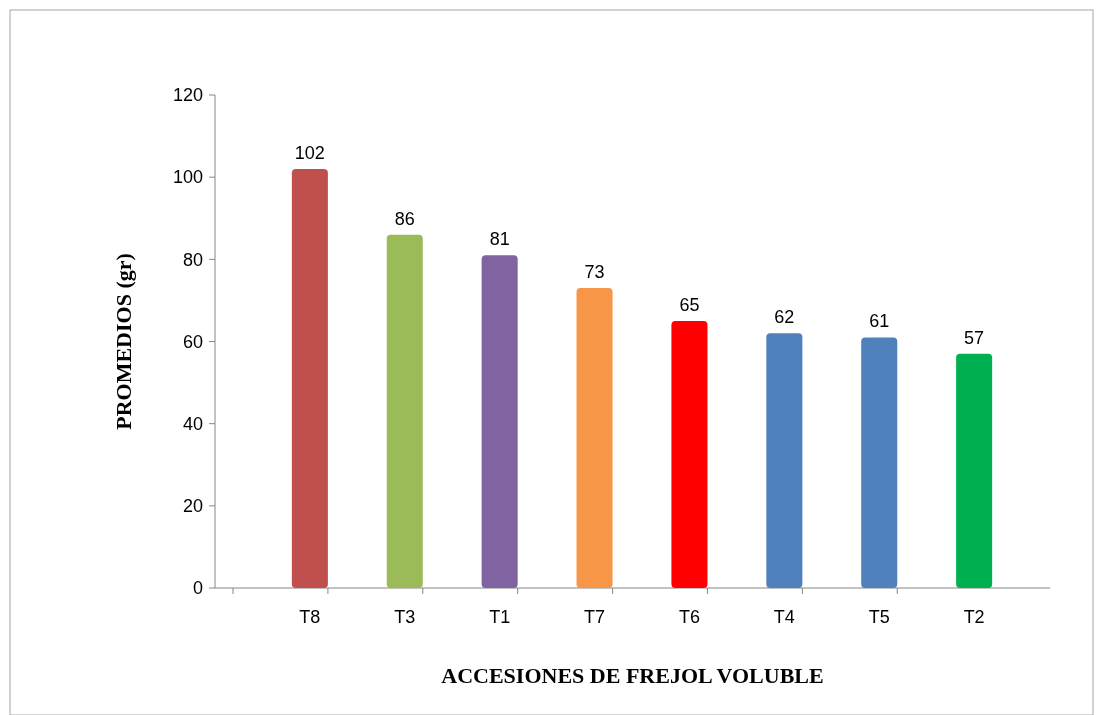 The image size is (1103, 715). What do you see at coordinates (689, 304) in the screenshot?
I see `data-label: 65` at bounding box center [689, 304].